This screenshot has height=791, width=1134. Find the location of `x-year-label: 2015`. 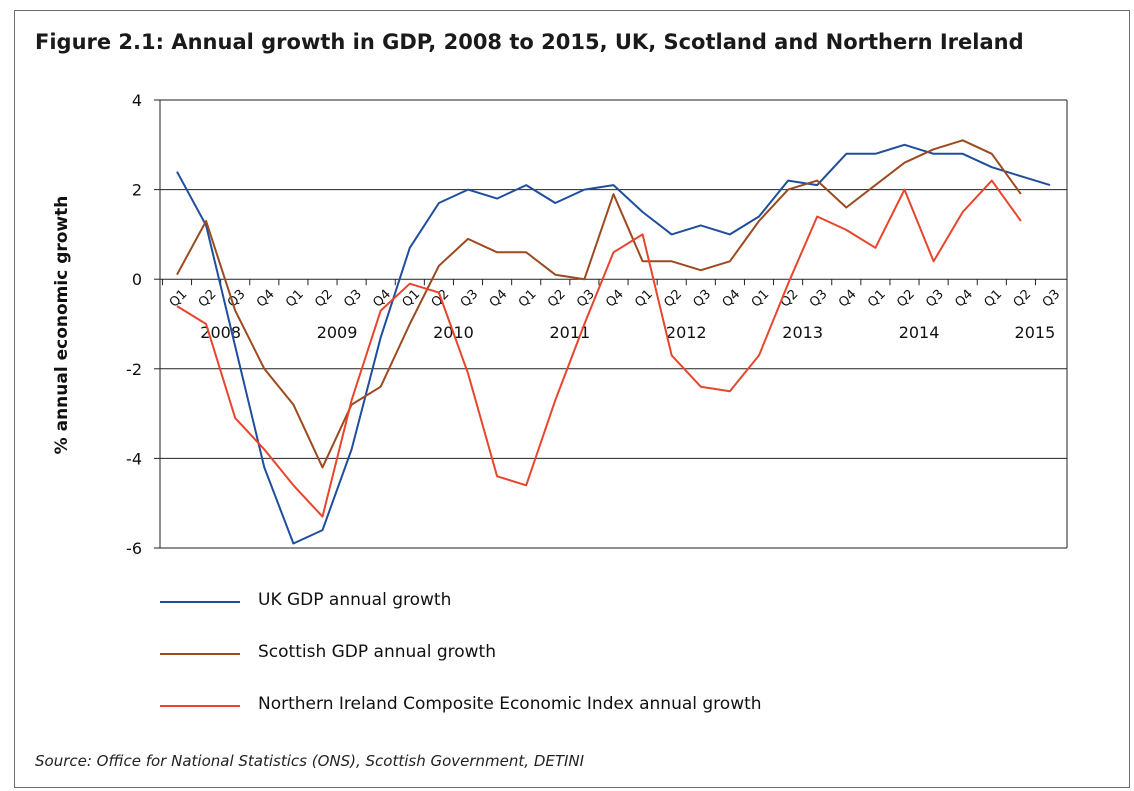

x-year-label: 2015 is located at coordinates (1035, 332).